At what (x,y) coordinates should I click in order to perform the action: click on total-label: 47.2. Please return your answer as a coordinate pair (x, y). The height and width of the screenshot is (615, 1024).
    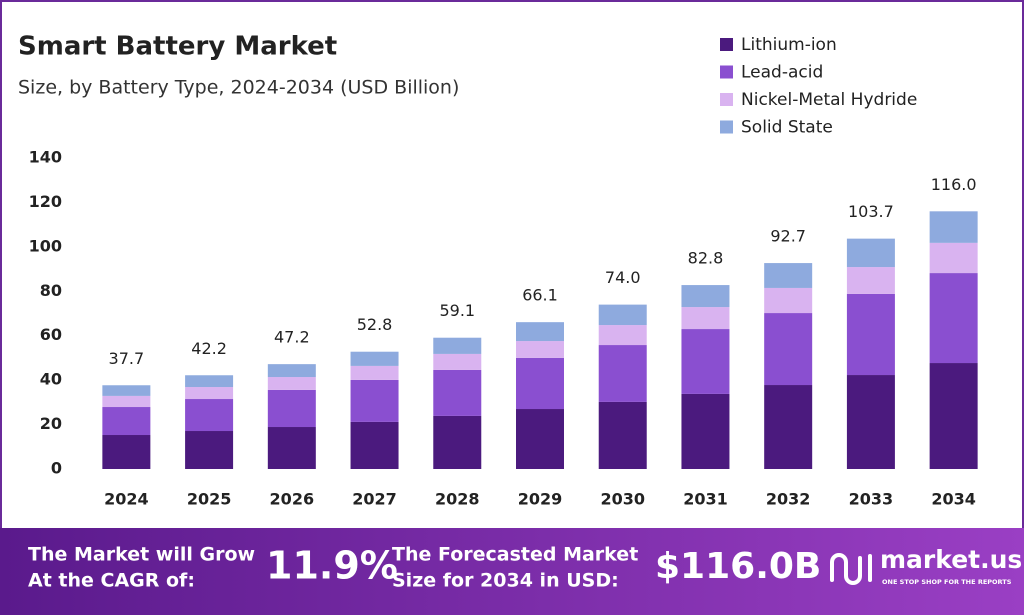
    Looking at the image, I should click on (292, 337).